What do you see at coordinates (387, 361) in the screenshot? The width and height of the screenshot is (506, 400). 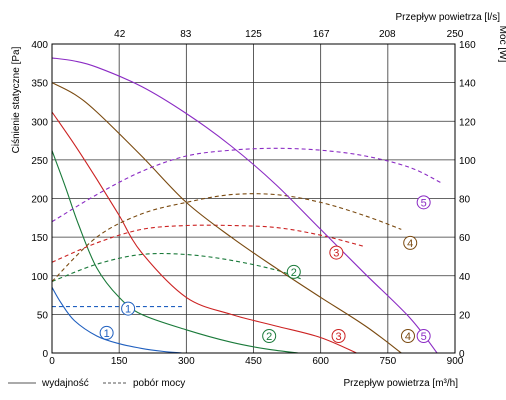 I see `x-tick-label: 750` at bounding box center [387, 361].